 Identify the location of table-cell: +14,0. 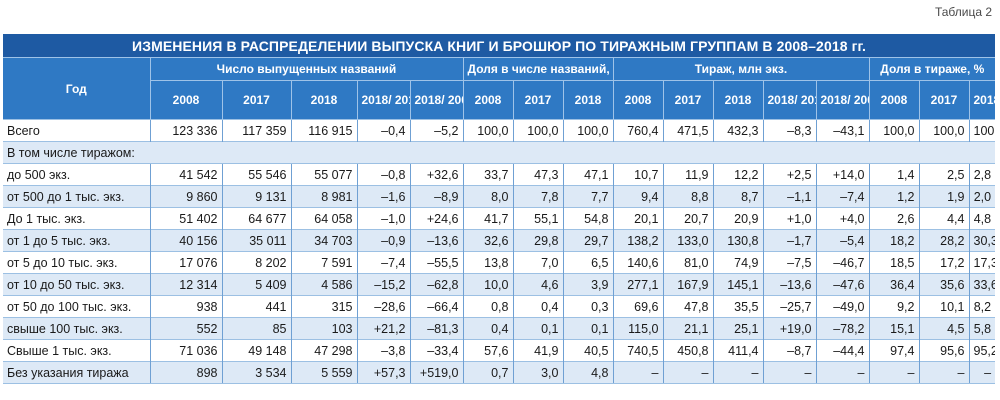
(842, 174).